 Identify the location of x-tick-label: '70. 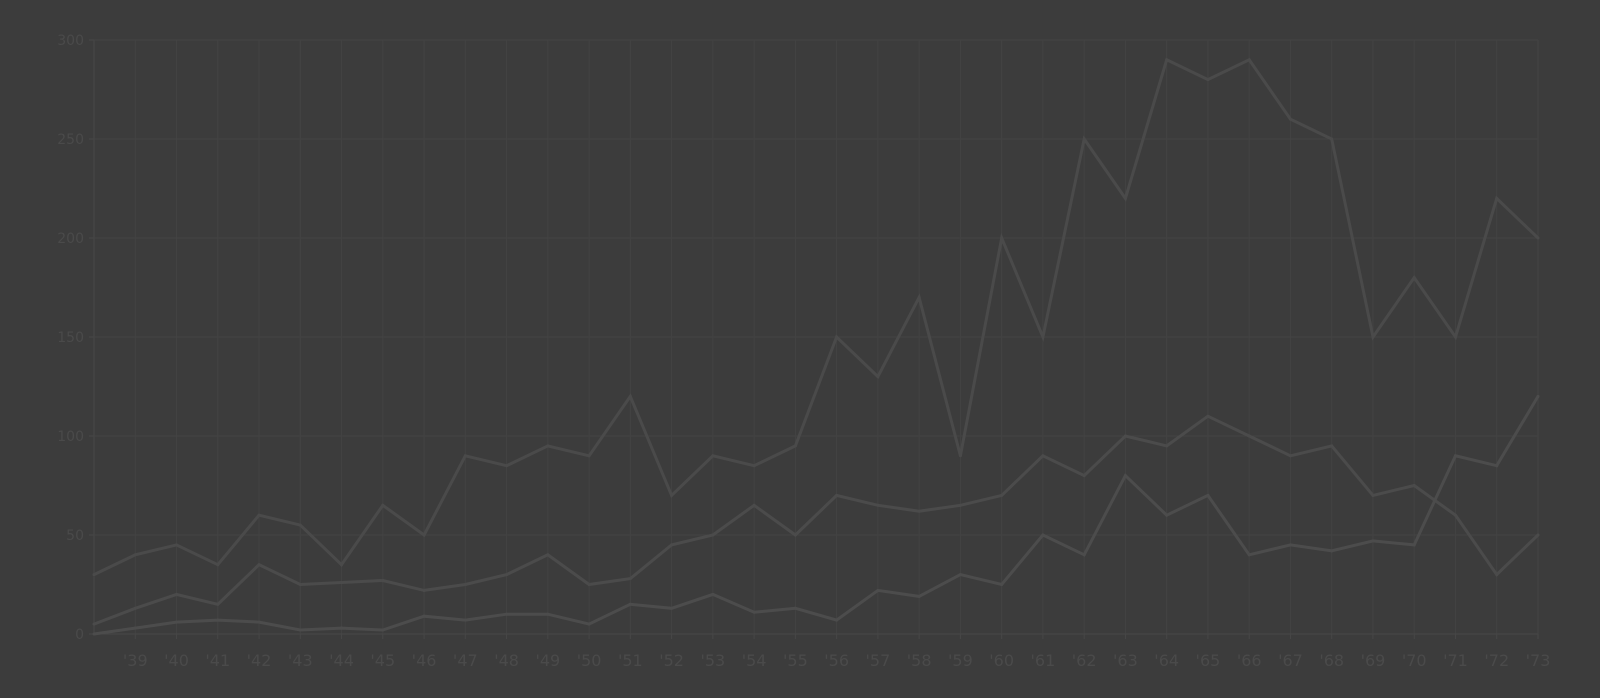
(1414, 660).